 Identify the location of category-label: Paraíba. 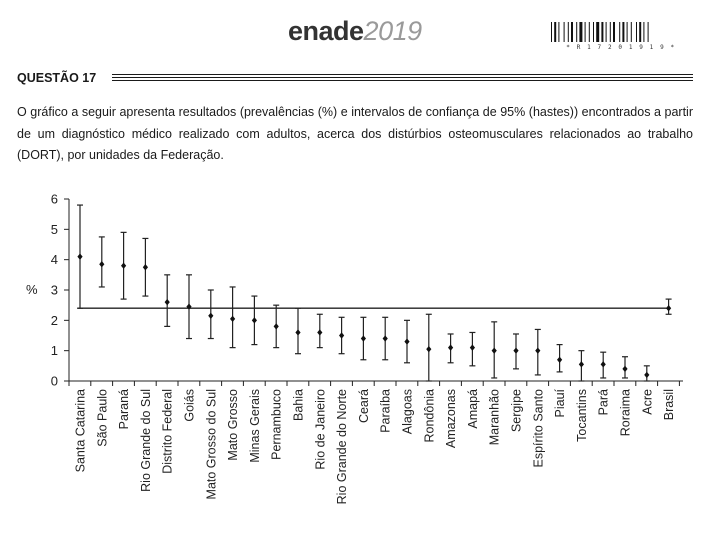
(386, 411).